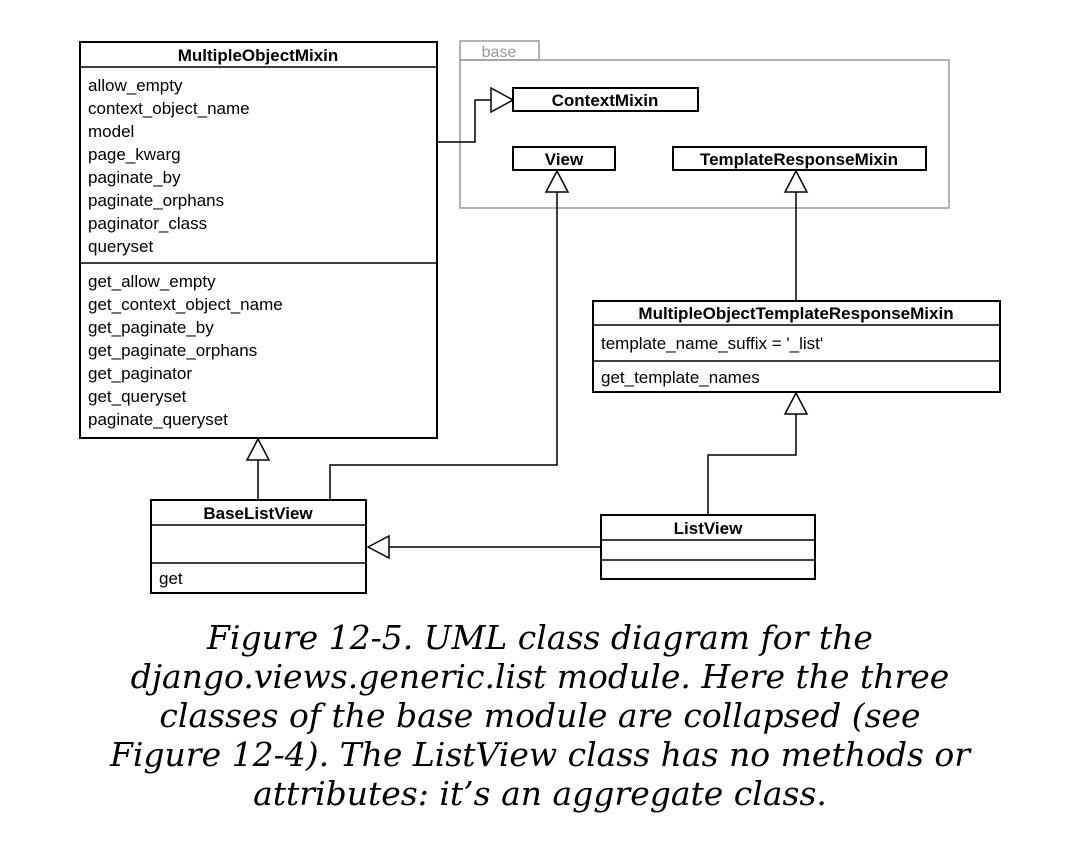 The width and height of the screenshot is (1080, 848). What do you see at coordinates (795, 313) in the screenshot?
I see `class-name: MultipleObjectTemplateResponseMixin` at bounding box center [795, 313].